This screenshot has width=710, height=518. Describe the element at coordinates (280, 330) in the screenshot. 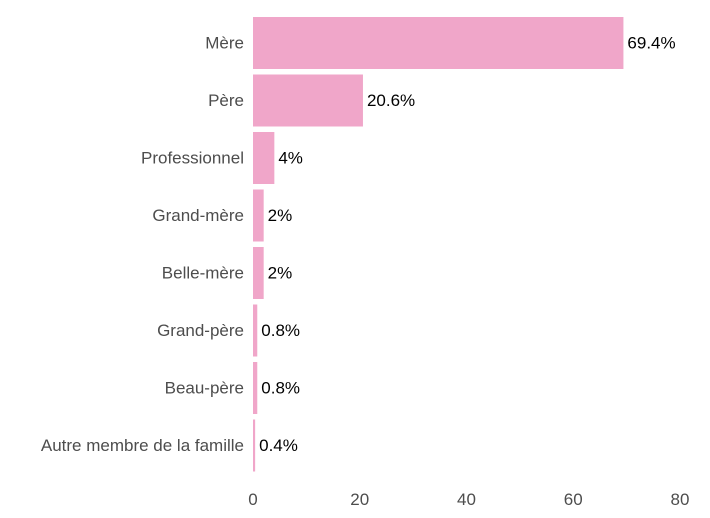

I see `value-label-grand-pere: 0.8%` at that location.